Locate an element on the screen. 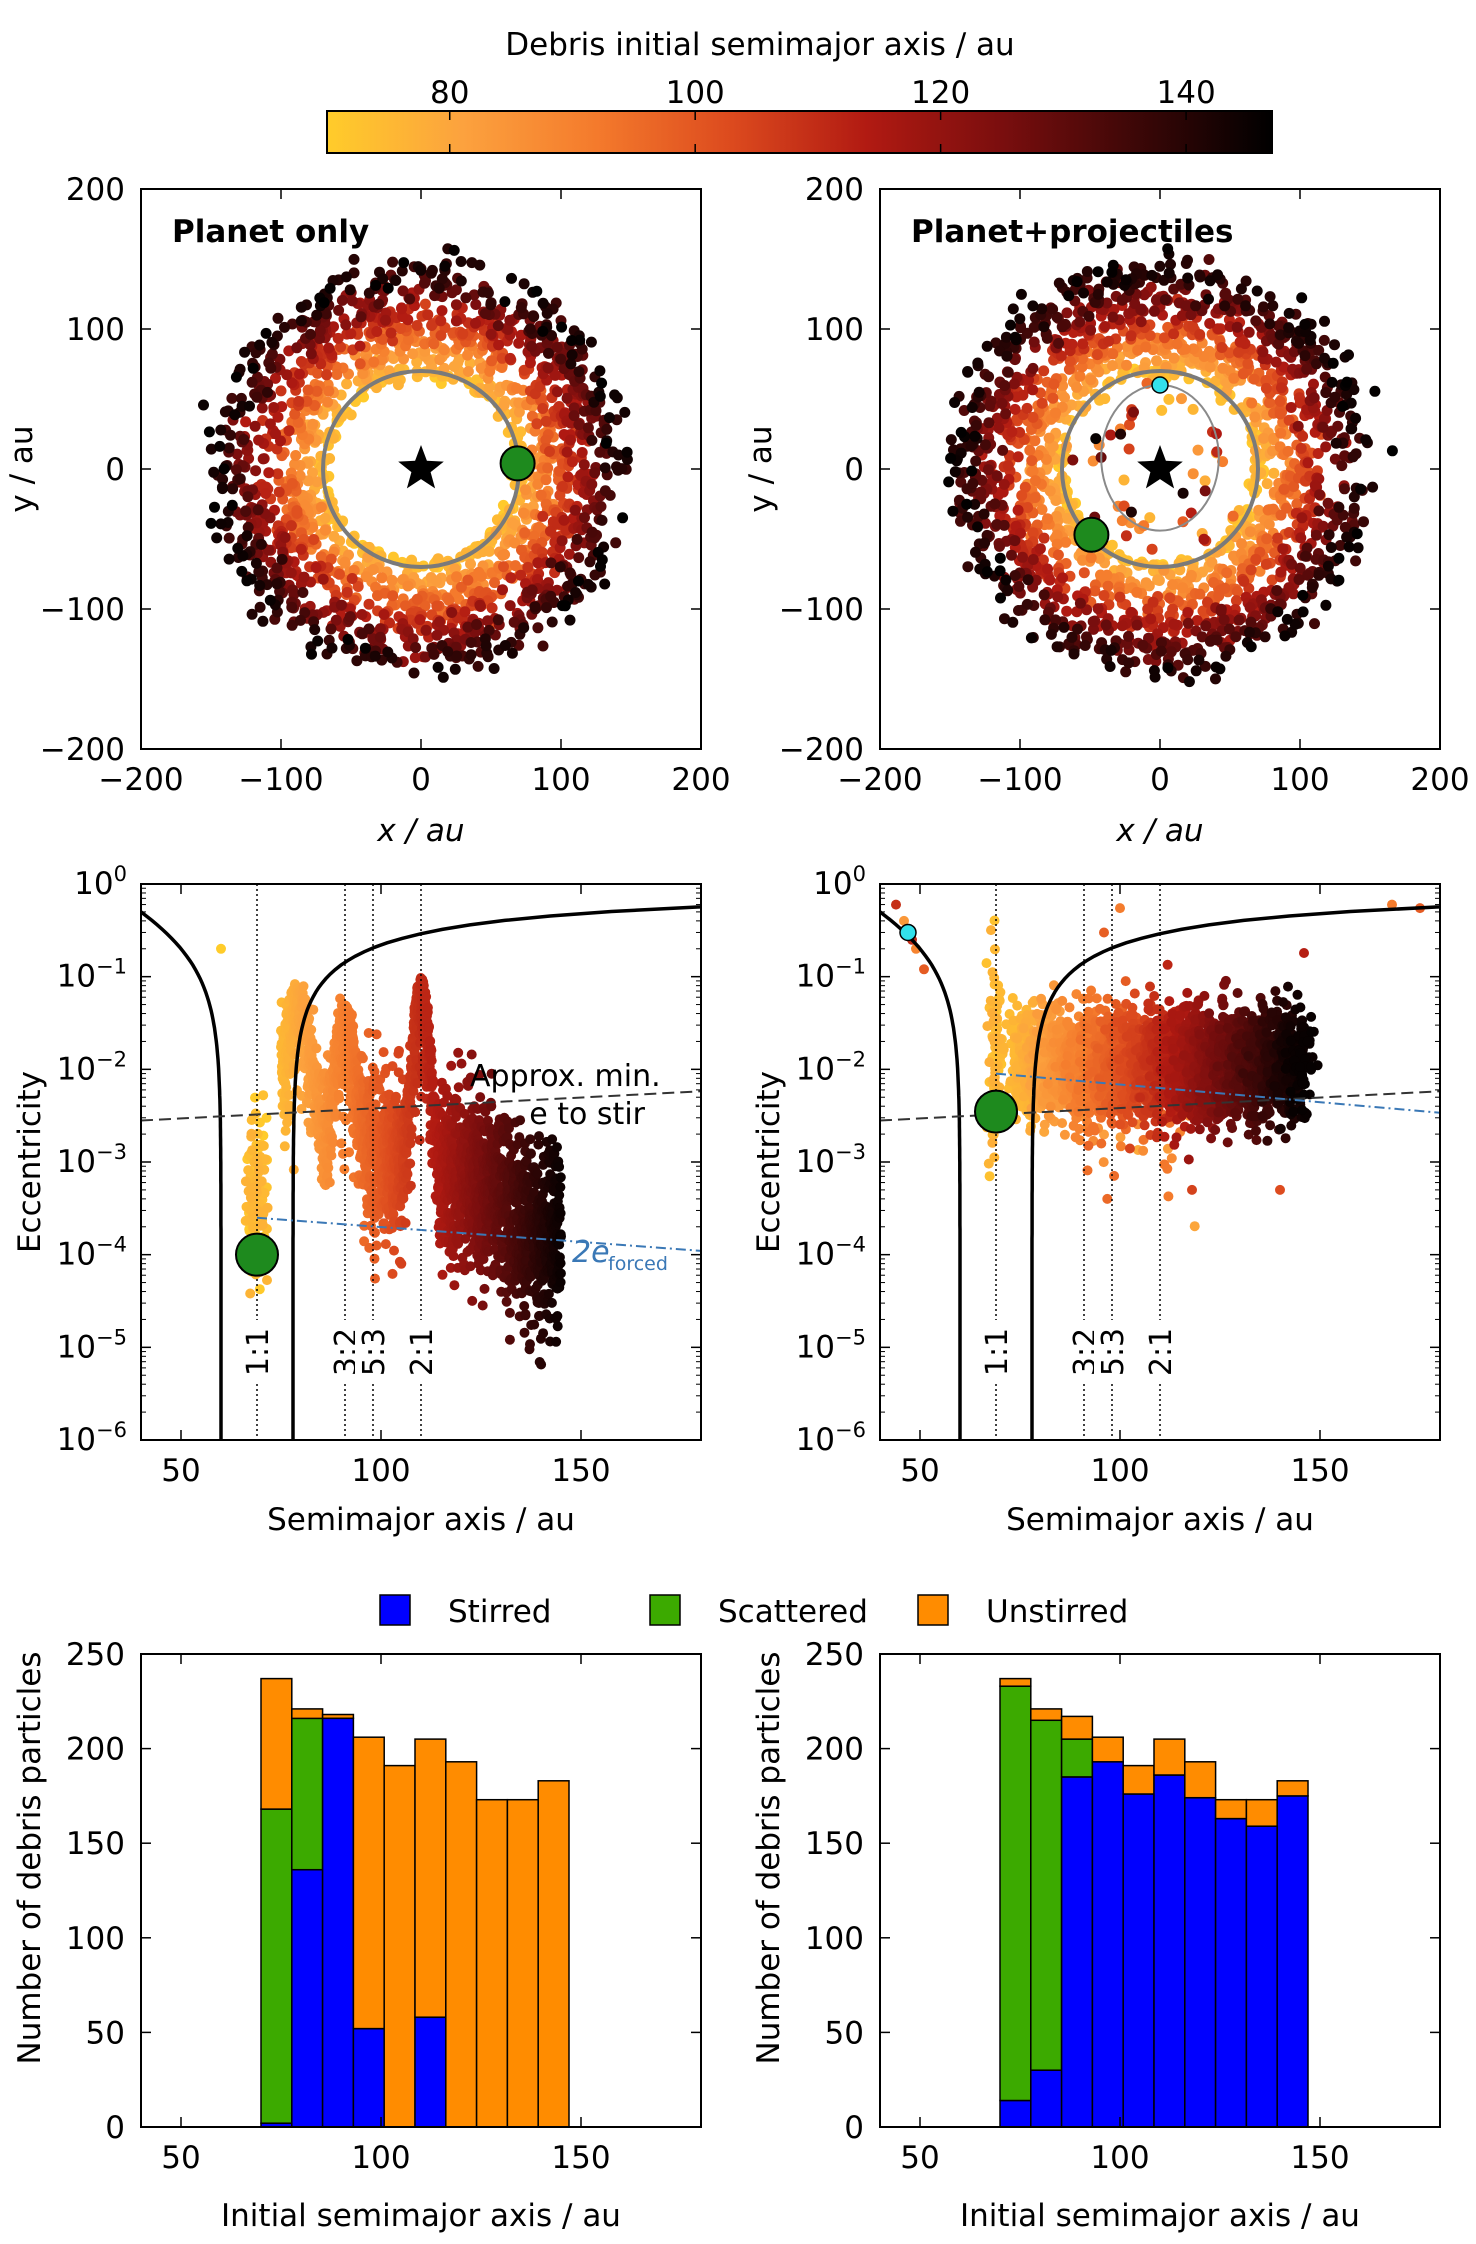 This screenshot has width=1476, height=2244. colorbar-tick-label: 100 is located at coordinates (695, 93).